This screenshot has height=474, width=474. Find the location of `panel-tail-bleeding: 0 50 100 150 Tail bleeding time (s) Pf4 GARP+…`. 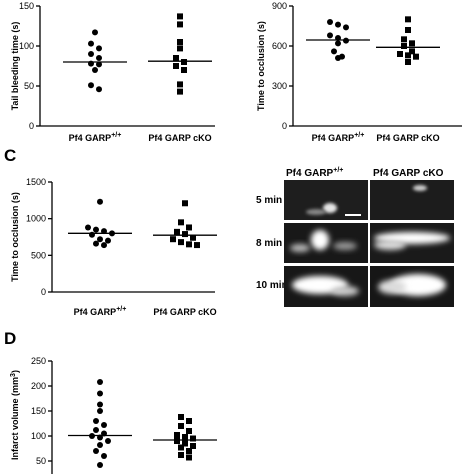

panel-tail-bleeding: 0 50 100 150 Tail bleeding time (s) Pf4 GARP+… is located at coordinates (112, 72).